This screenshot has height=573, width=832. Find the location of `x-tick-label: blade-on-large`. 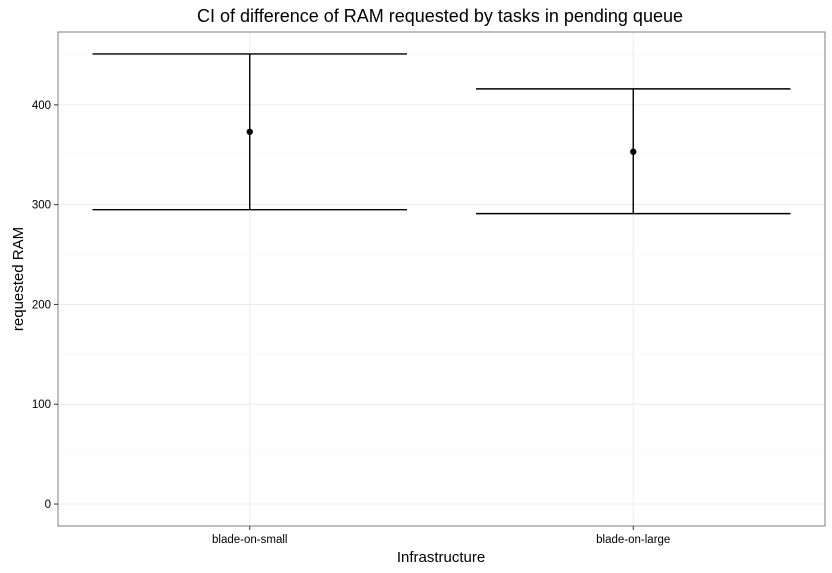

x-tick-label: blade-on-large is located at coordinates (633, 540).